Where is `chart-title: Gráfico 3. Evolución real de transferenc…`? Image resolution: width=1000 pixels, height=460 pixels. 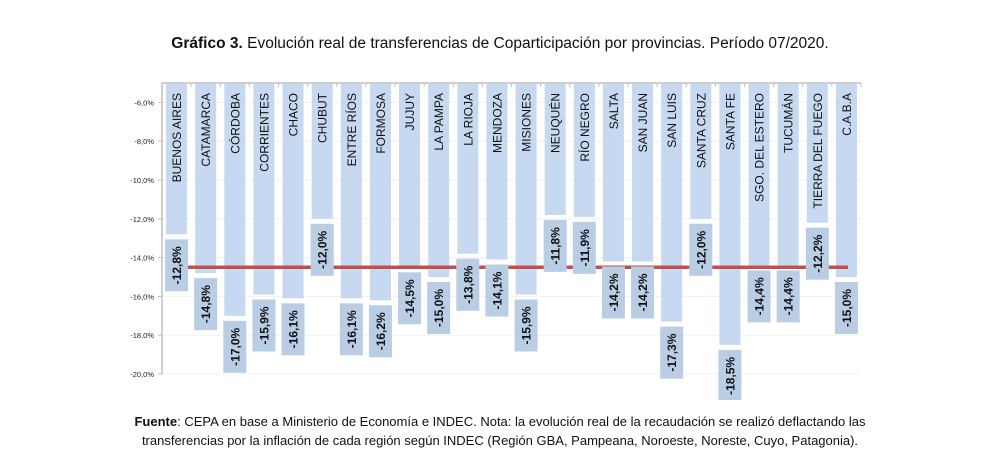 chart-title: Gráfico 3. Evolución real de transferenc… is located at coordinates (500, 44).